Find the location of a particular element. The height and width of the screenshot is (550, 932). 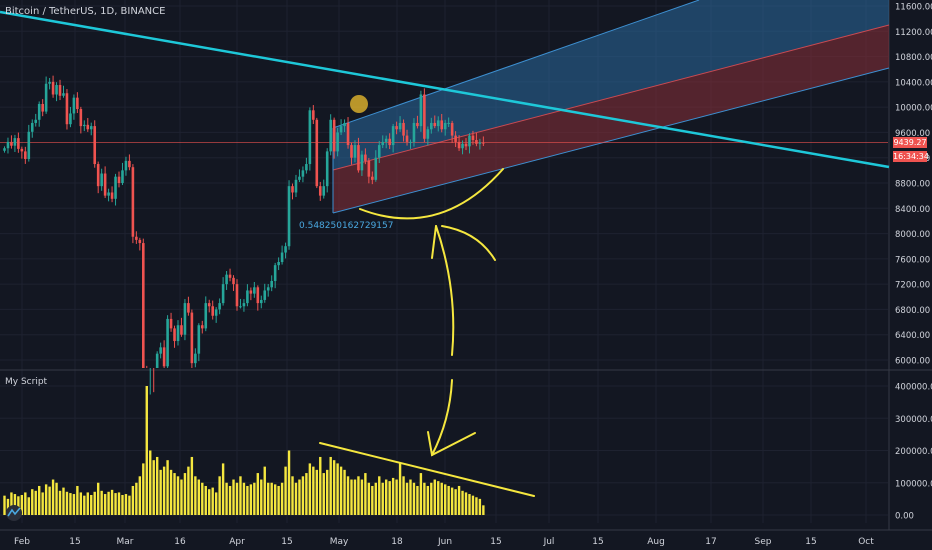

channel-value-label: 0.548250162729157 is located at coordinates (346, 226).